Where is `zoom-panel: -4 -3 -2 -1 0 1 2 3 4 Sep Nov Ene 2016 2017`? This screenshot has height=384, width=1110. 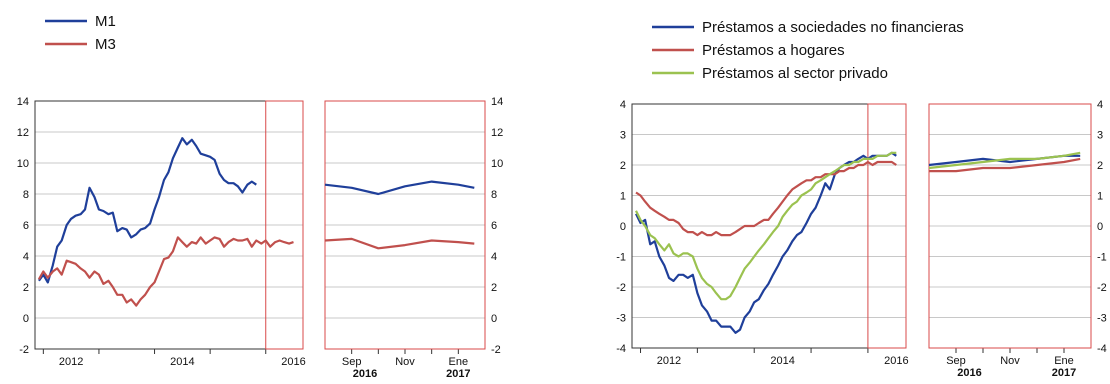 zoom-panel: -4 -3 -2 -1 0 1 2 3 4 Sep Nov Ene 2016 2017 is located at coordinates (1017, 239).